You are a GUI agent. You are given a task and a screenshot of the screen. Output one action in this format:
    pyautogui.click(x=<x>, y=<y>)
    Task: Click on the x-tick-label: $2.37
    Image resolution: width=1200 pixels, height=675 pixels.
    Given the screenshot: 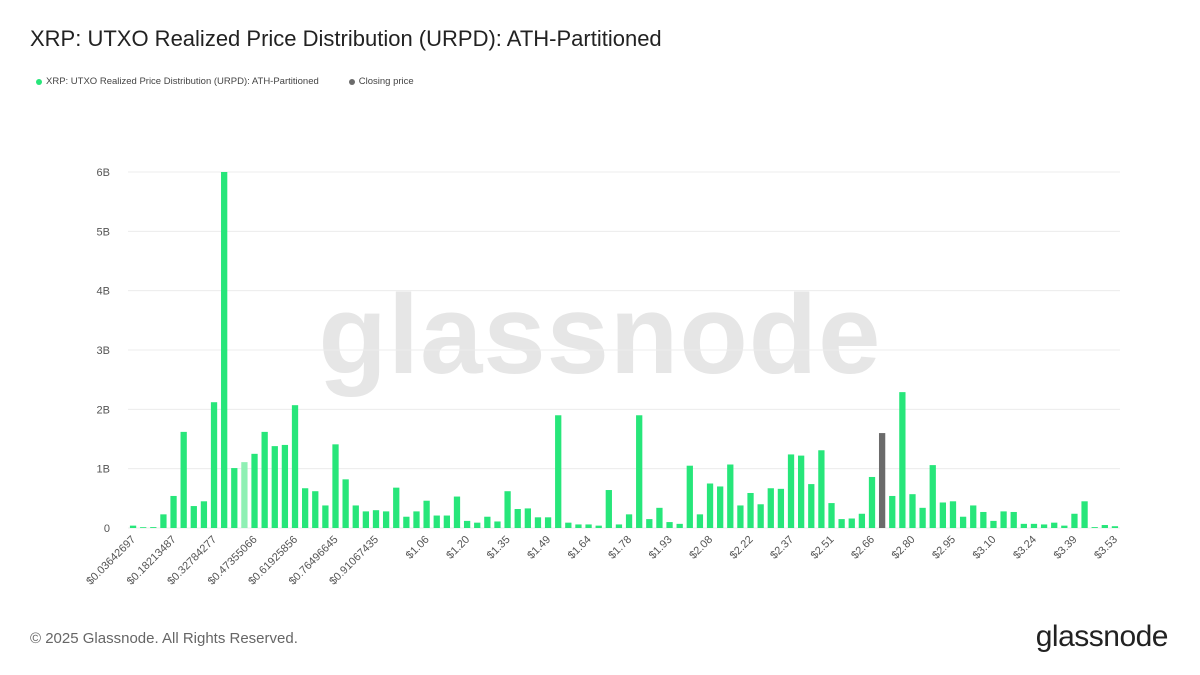 What is the action you would take?
    pyautogui.click(x=782, y=548)
    